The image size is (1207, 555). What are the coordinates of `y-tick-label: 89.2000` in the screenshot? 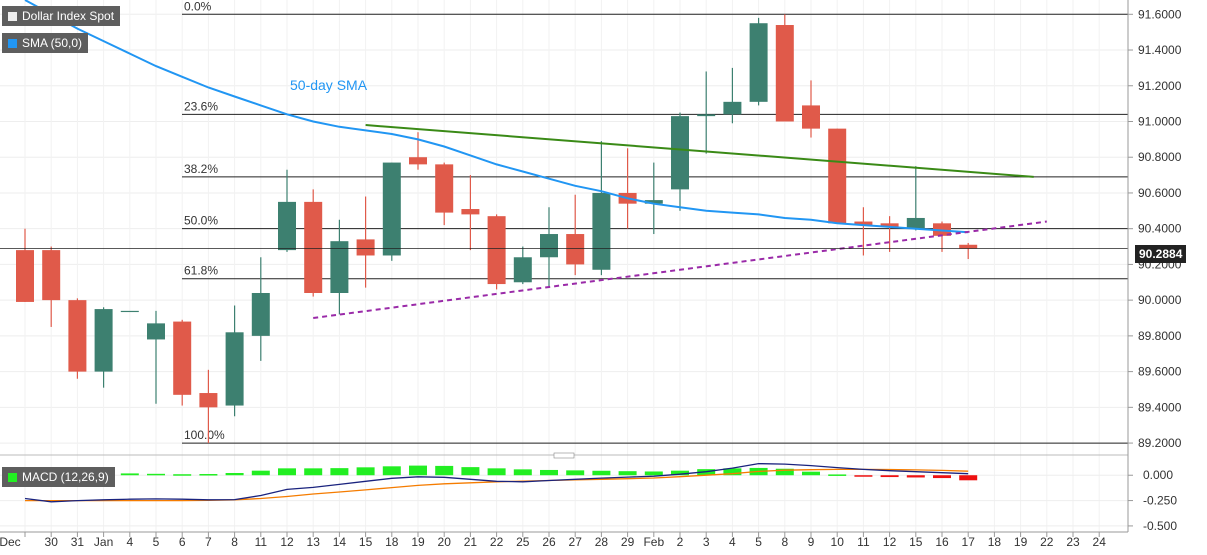 It's located at (1160, 443).